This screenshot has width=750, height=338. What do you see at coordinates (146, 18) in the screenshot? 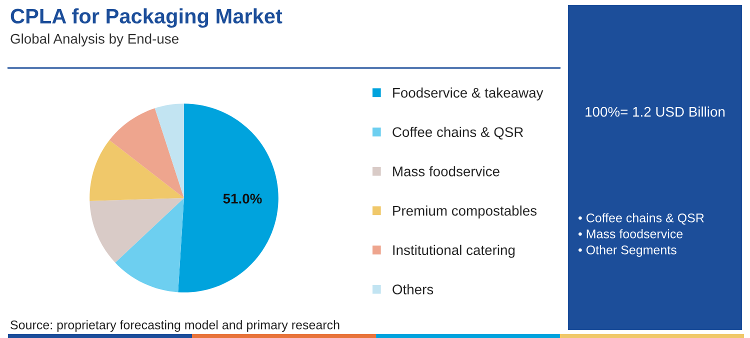
I see `chart-title: CPLA for Packaging Market` at bounding box center [146, 18].